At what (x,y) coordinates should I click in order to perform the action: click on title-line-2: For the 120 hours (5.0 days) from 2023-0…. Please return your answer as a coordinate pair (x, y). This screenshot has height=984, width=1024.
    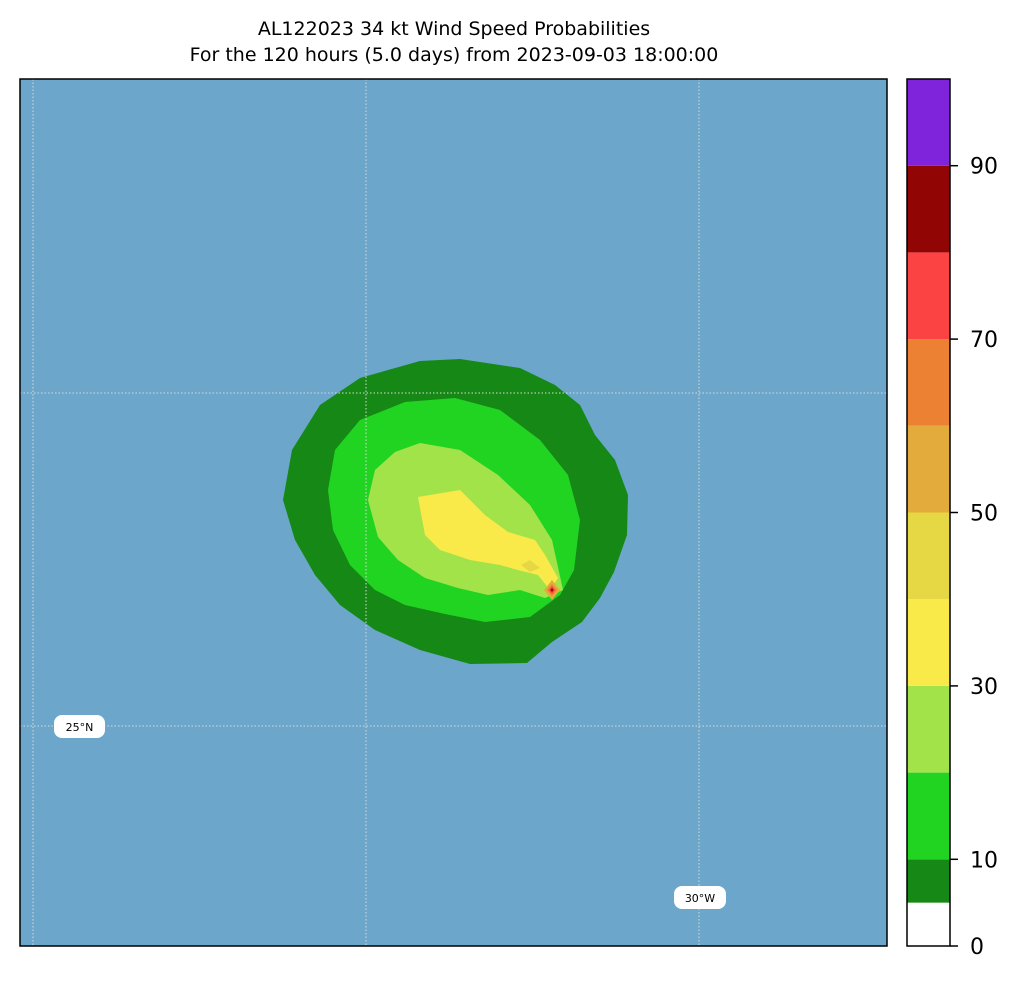
    Looking at the image, I should click on (454, 55).